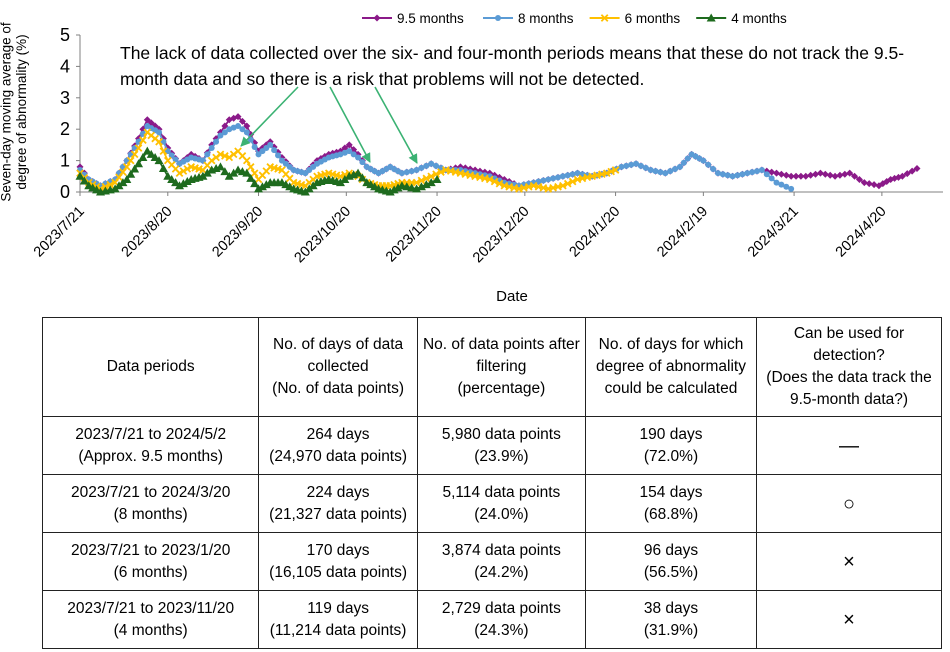  Describe the element at coordinates (65, 98) in the screenshot. I see `y-tick-label: 3` at that location.